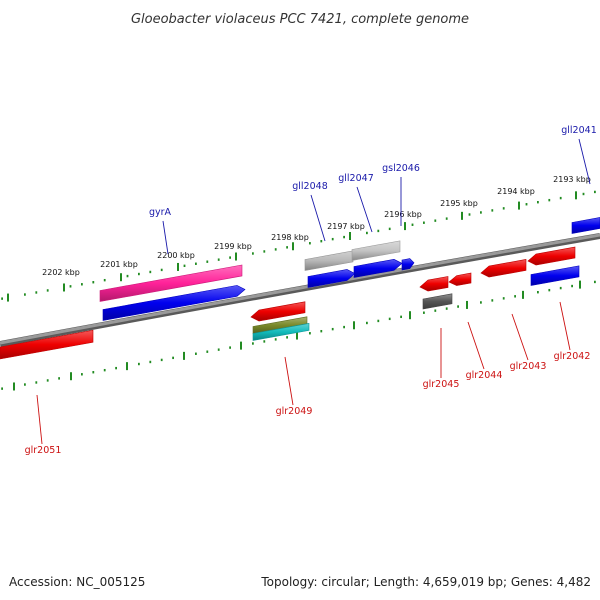  I want to click on gsl2046-cds, so click(408, 264).